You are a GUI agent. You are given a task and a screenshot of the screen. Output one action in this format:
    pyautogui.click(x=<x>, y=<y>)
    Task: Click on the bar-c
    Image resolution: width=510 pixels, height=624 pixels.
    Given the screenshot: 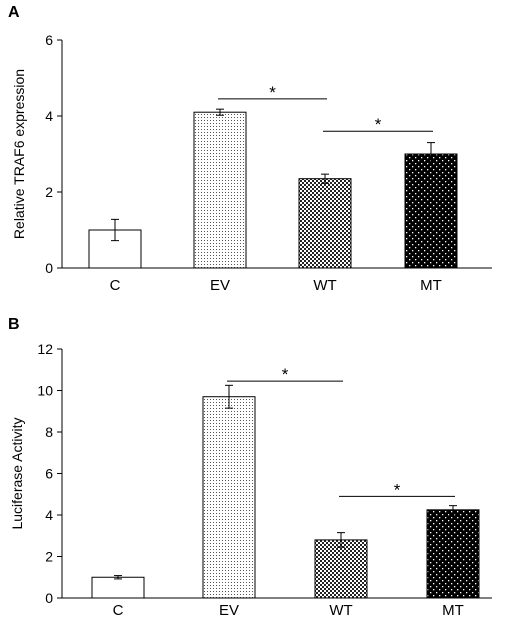 What is the action you would take?
    pyautogui.click(x=118, y=587)
    